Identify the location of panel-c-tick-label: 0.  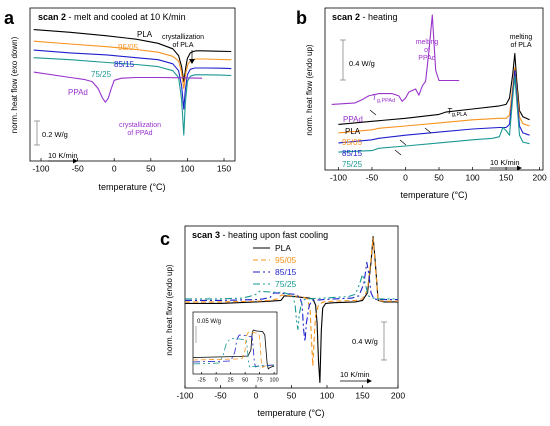
(256, 396).